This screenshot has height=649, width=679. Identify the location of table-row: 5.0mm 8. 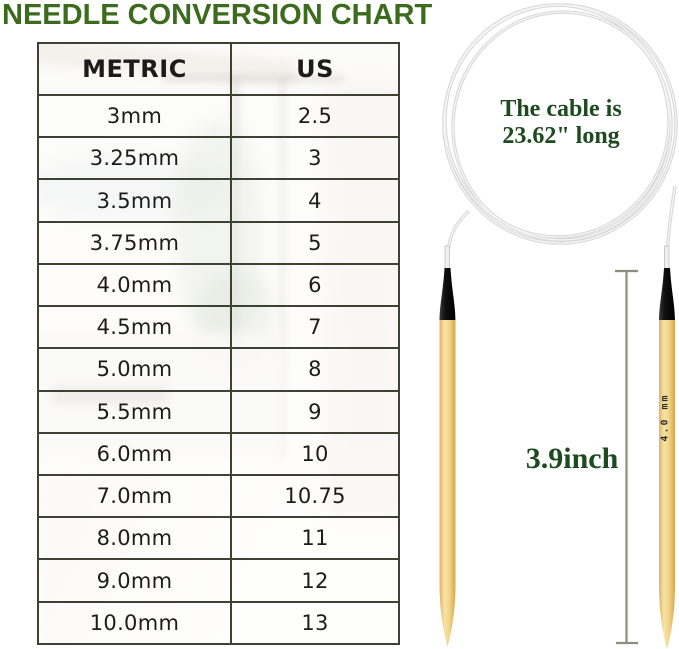
(218, 369).